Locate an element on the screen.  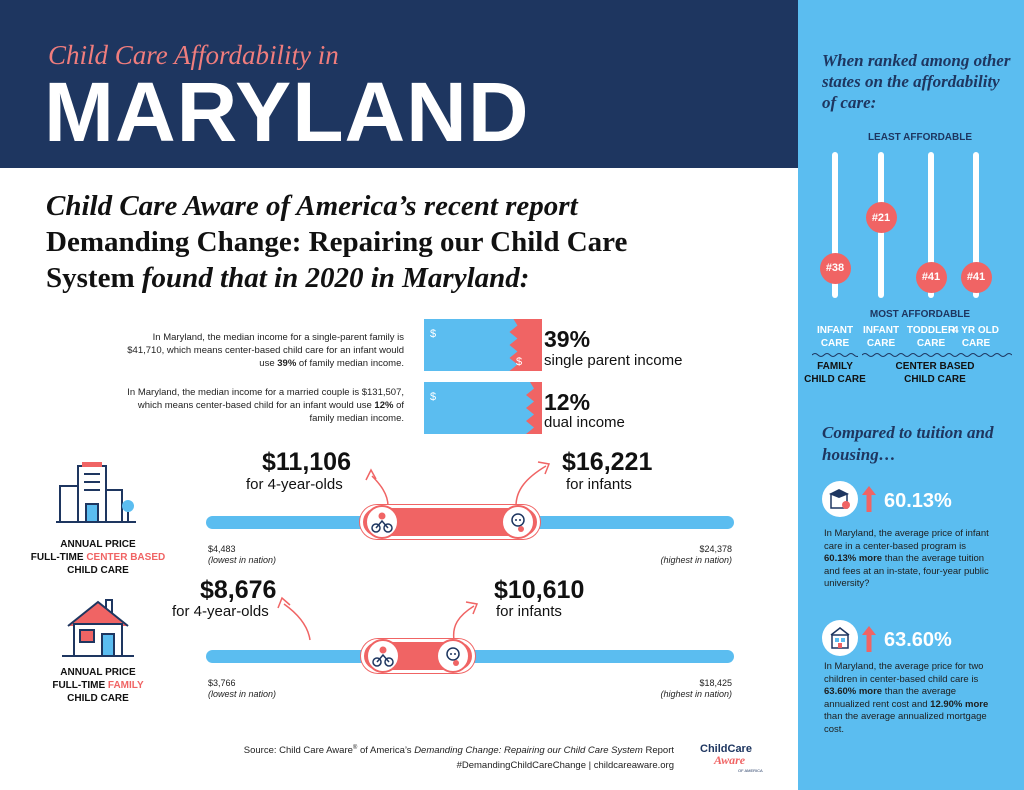
page-title: MARYLAND is located at coordinates (287, 112).